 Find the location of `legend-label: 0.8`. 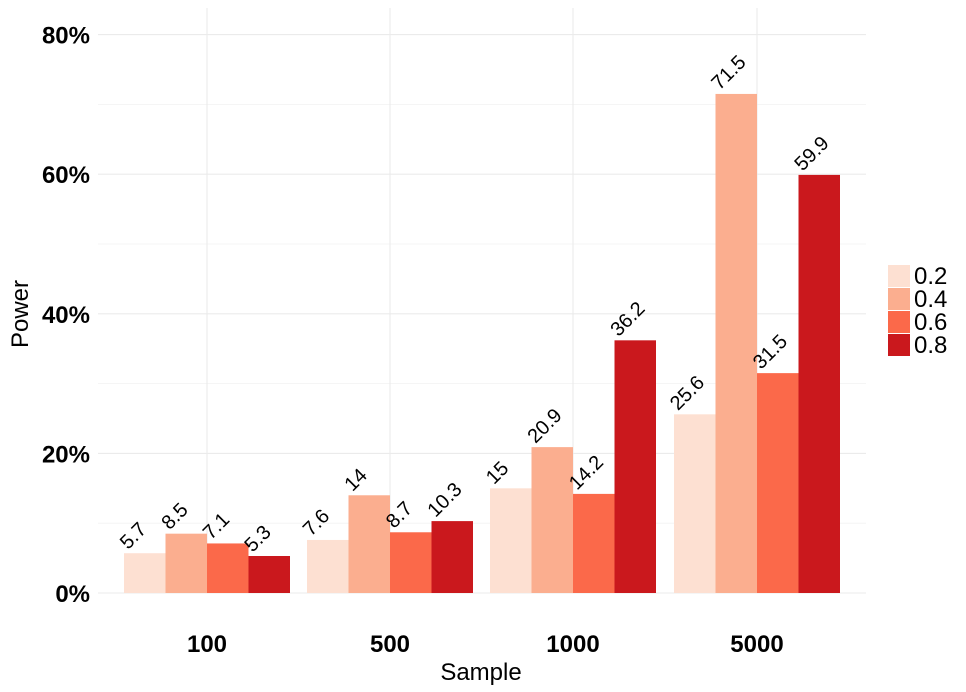

legend-label: 0.8 is located at coordinates (930, 345).